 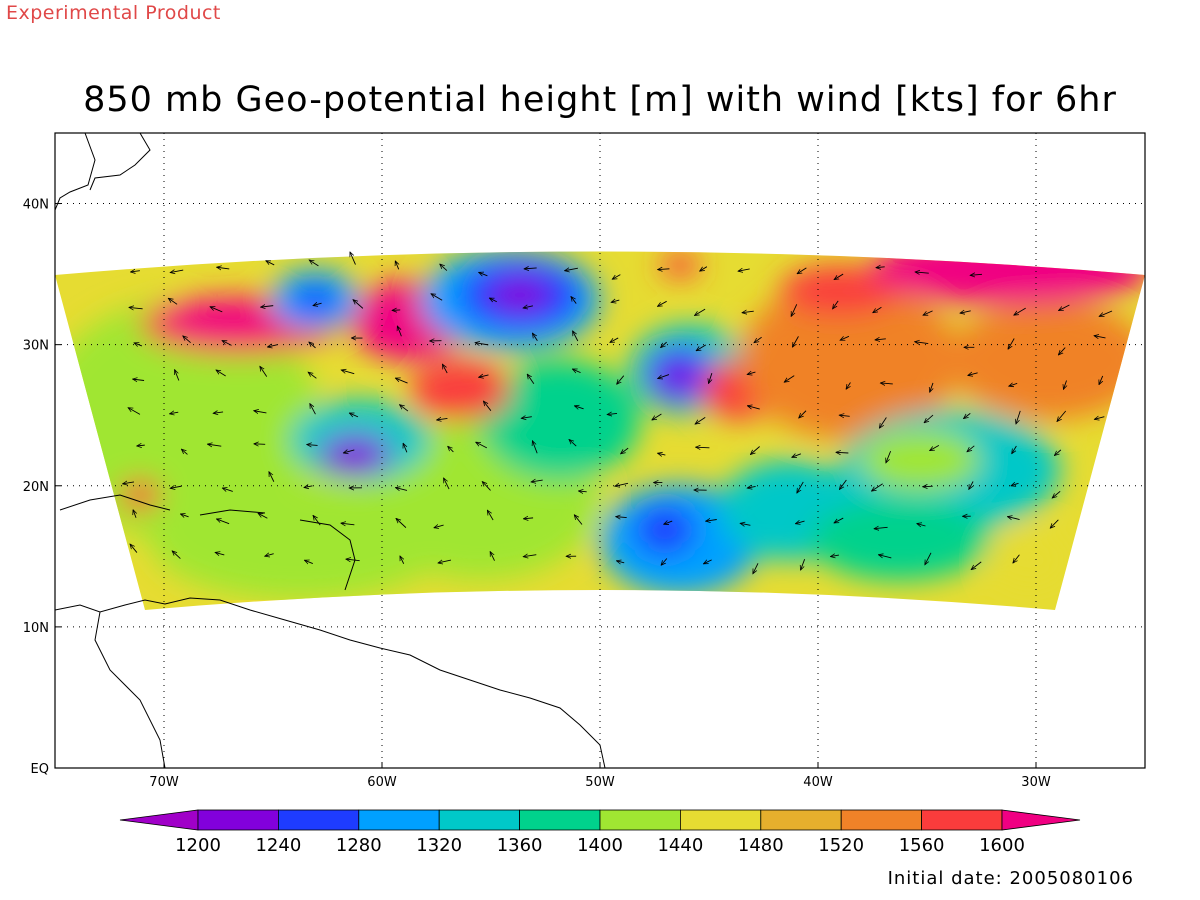 I want to click on lon-tick-label: 70W, so click(x=164, y=782).